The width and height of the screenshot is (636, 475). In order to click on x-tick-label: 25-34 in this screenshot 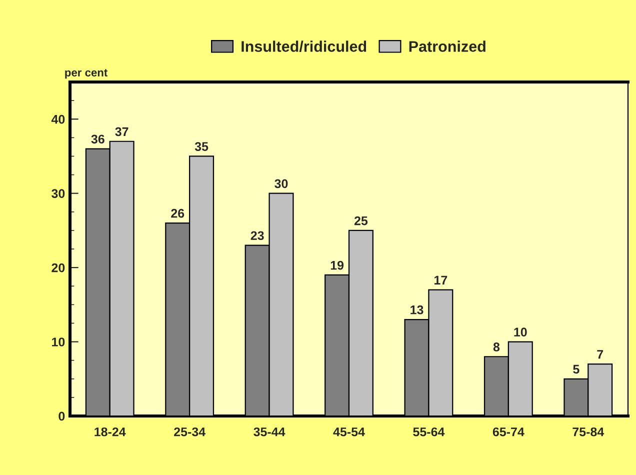, I will do `click(190, 431)`.